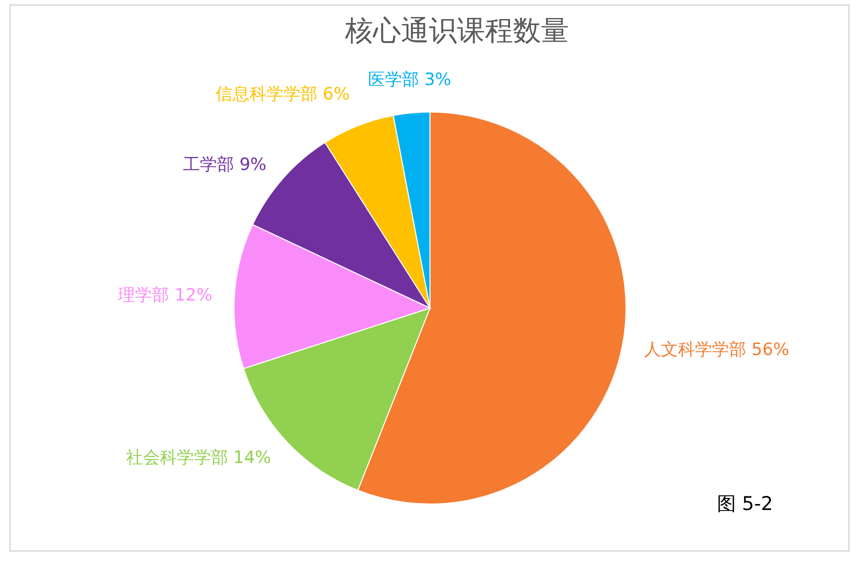 This screenshot has width=860, height=562. Describe the element at coordinates (252, 164) in the screenshot. I see `data-label: 9%` at that location.